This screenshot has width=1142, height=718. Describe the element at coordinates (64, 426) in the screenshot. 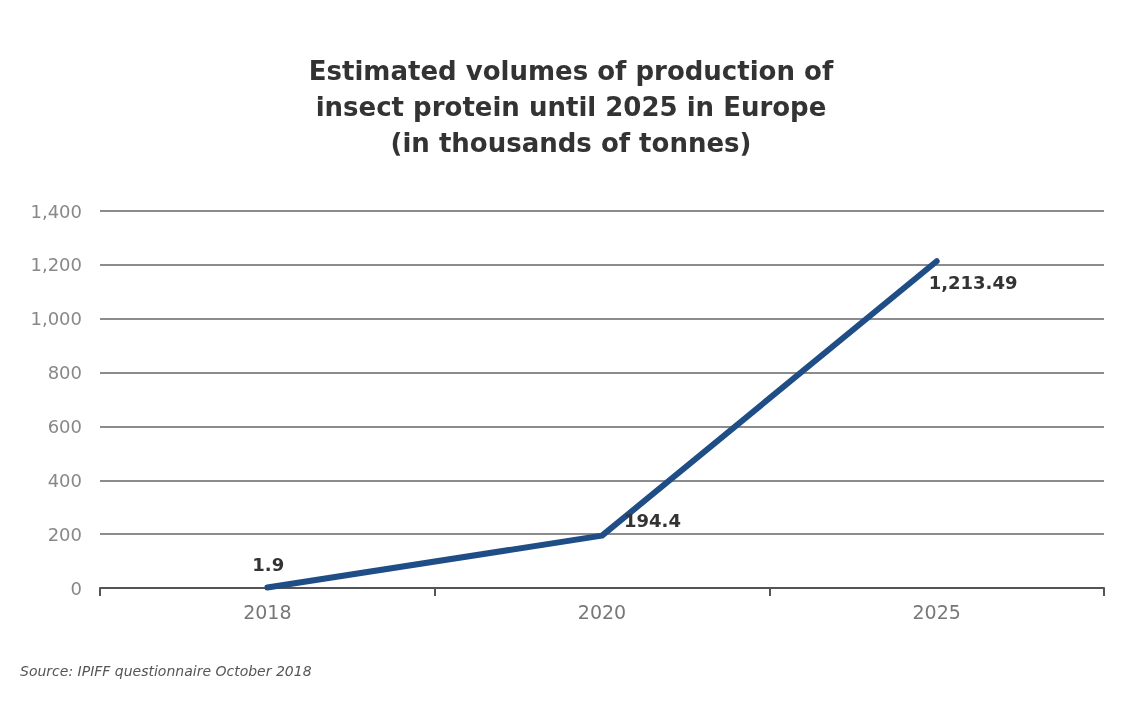

I see `y-tick-label: 600` at that location.